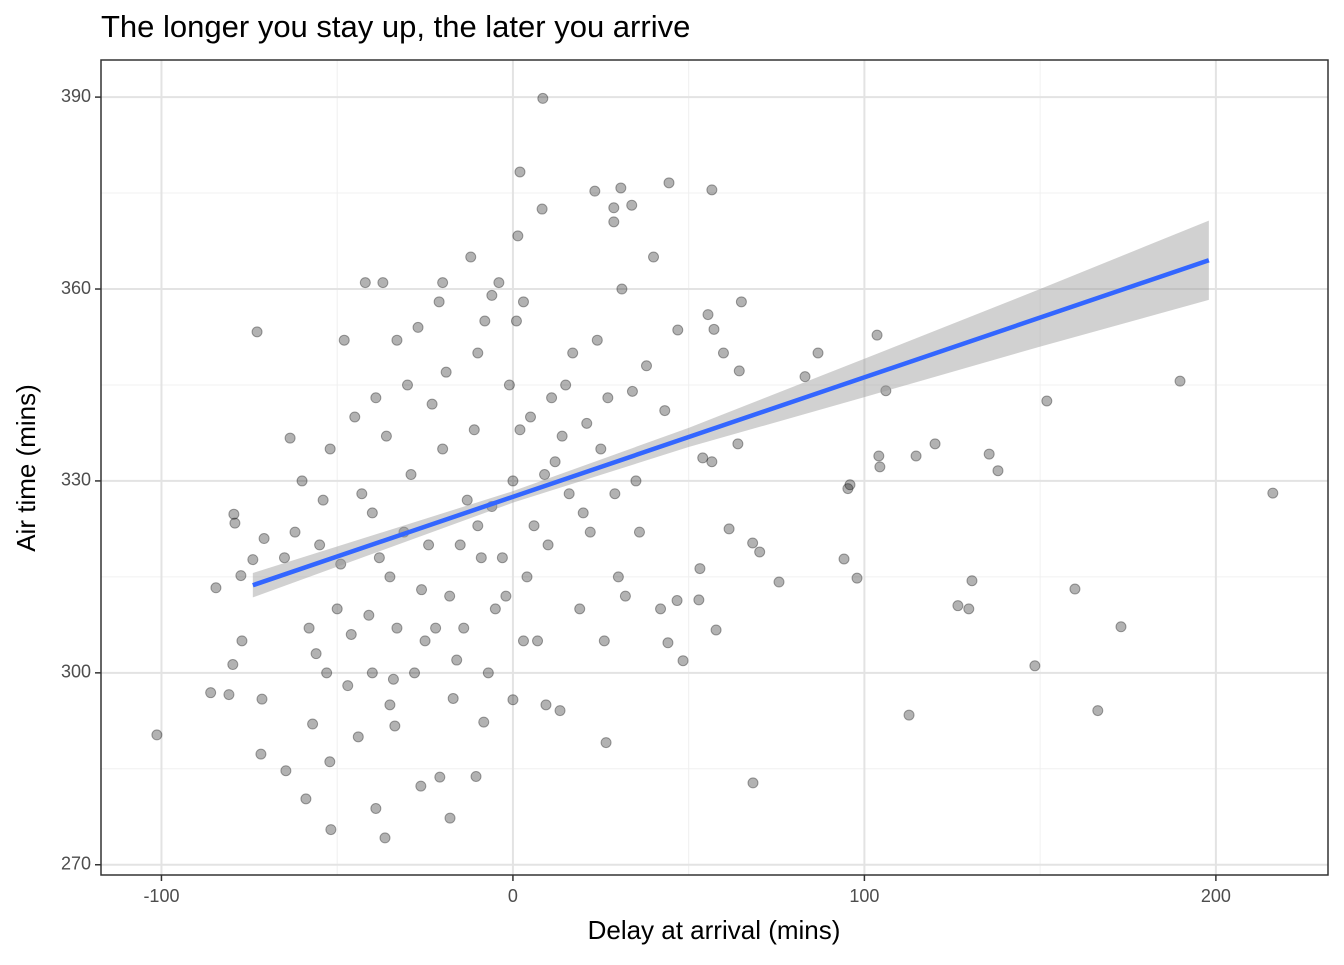 This screenshot has height=965, width=1344. Describe the element at coordinates (76, 864) in the screenshot. I see `y-tick-label: 270` at that location.